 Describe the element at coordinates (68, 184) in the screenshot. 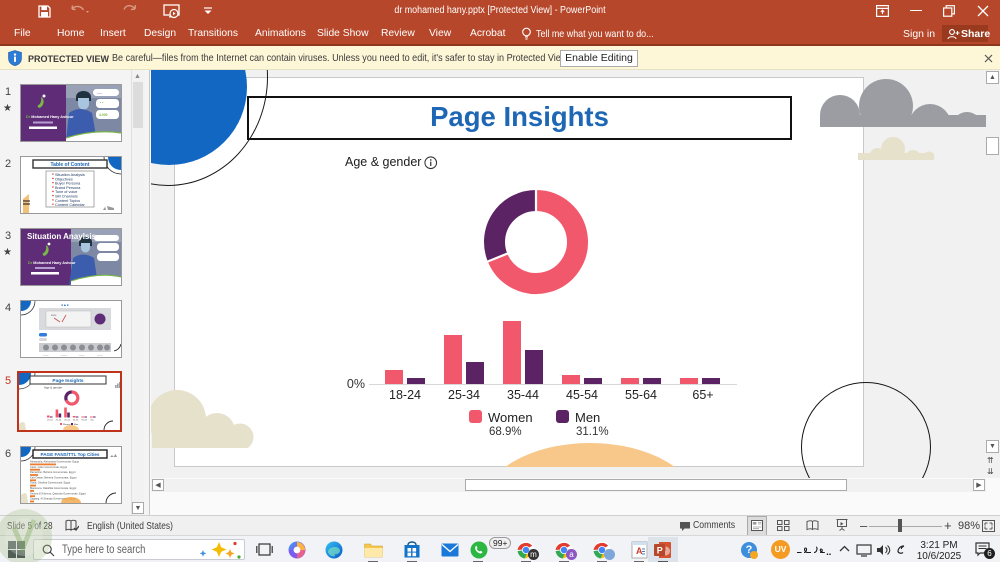

I see `svg-text: Buyer Persona` at that location.